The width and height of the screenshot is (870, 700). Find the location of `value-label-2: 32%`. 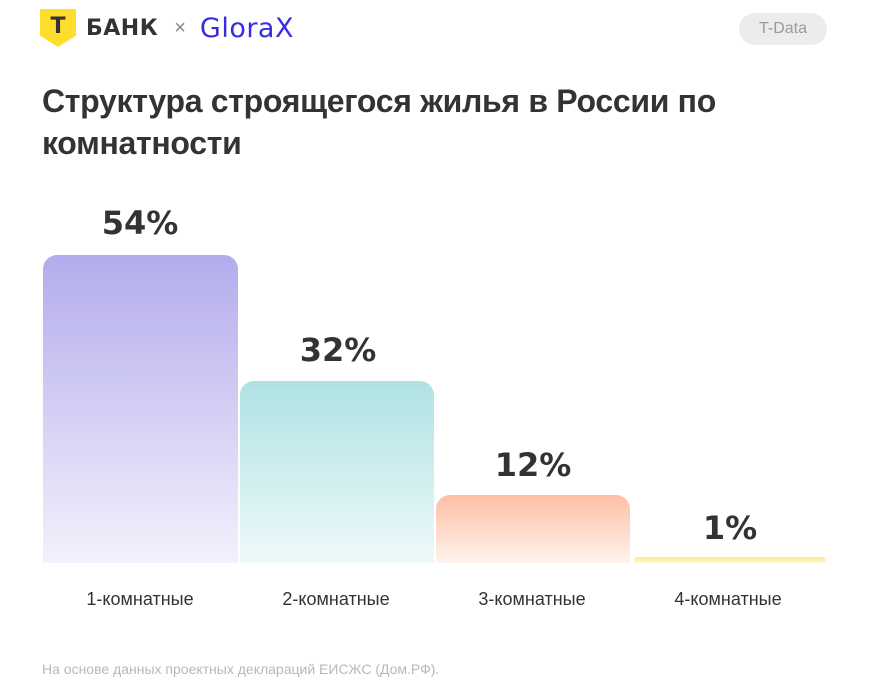

value-label-2: 32% is located at coordinates (338, 350).